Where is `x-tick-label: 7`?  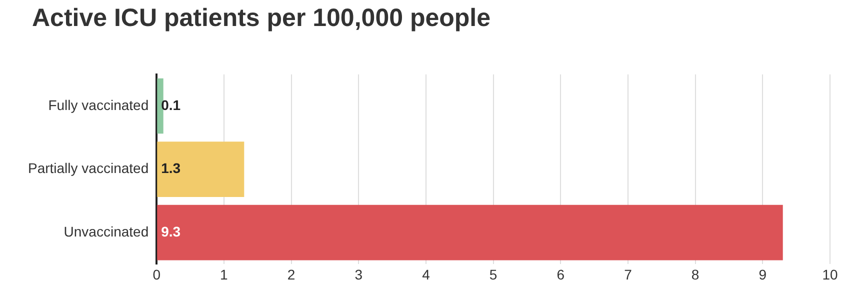 x-tick-label: 7 is located at coordinates (628, 274).